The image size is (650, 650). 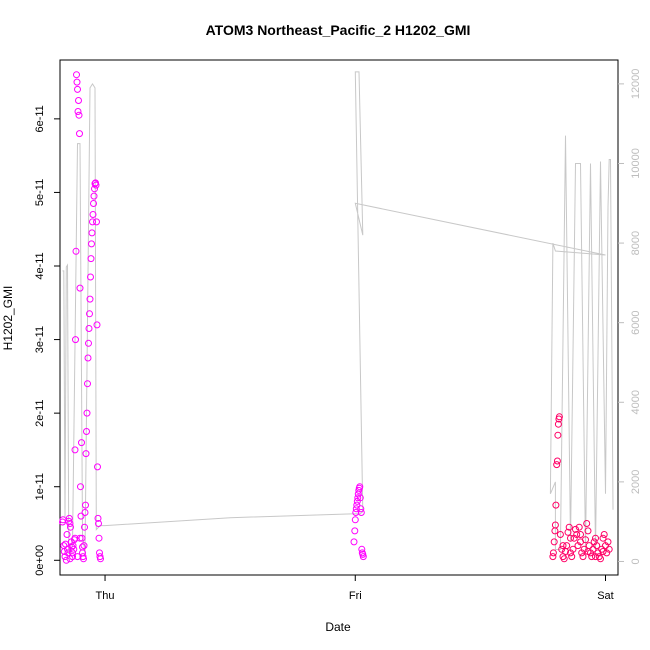 I want to click on y2-tick-label: 4000, so click(x=636, y=402).